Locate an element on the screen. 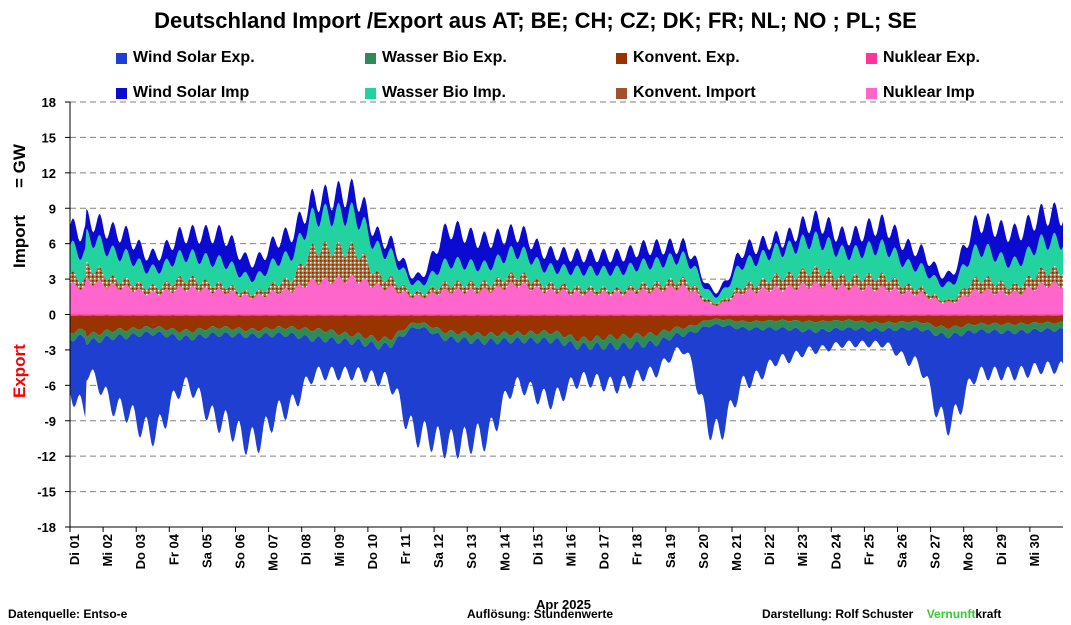 The image size is (1071, 625). legend-label: Nuklear Exp. is located at coordinates (931, 57).